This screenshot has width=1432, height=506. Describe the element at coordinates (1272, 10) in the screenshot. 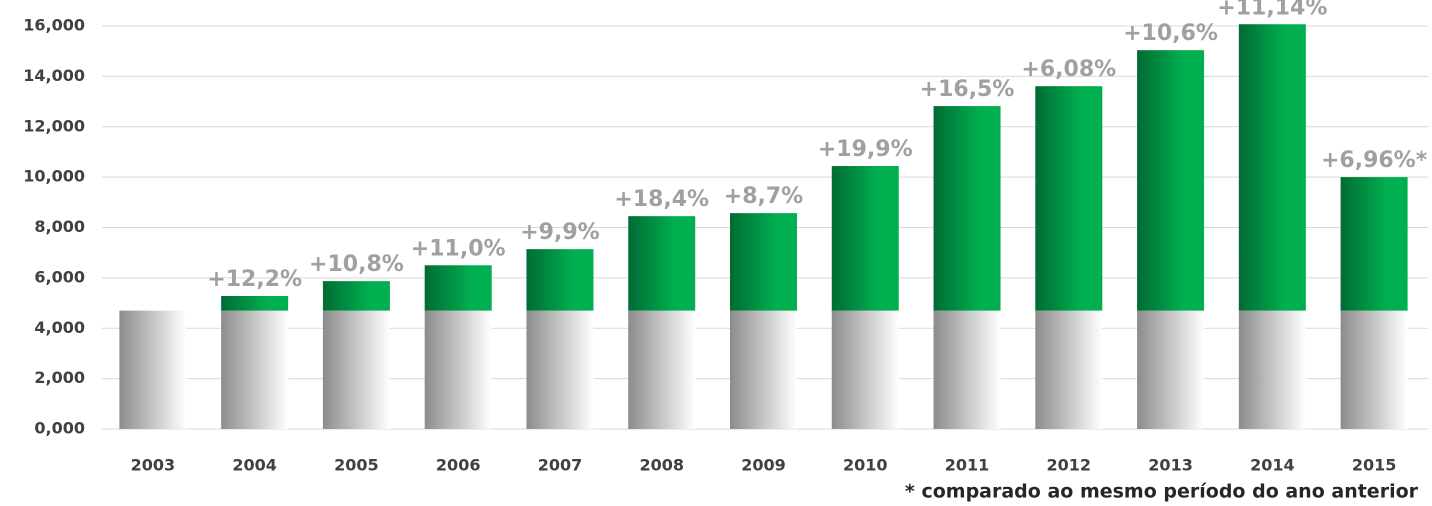

I see `growth-label: +11,14%` at that location.